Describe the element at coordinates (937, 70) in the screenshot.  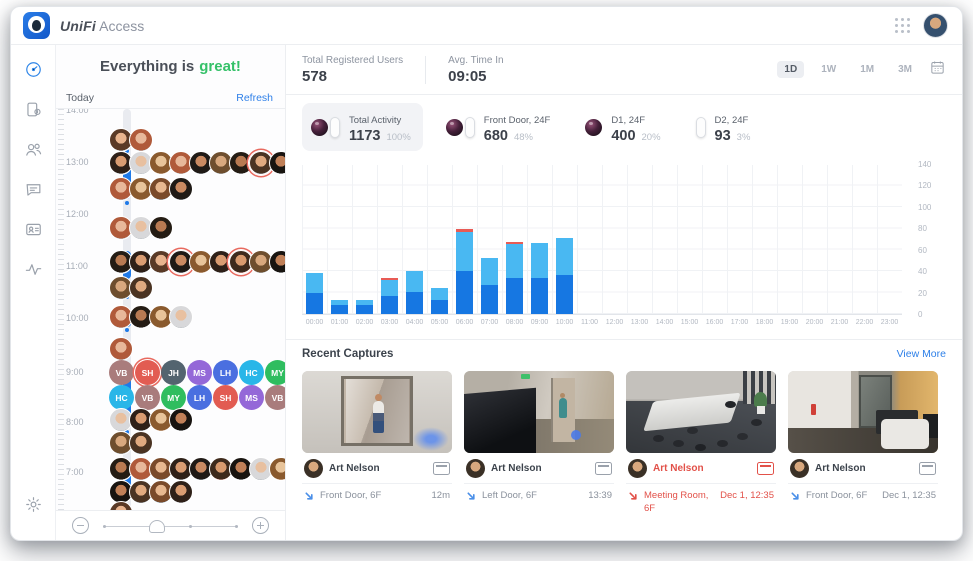
I see `calendar-icon` at that location.